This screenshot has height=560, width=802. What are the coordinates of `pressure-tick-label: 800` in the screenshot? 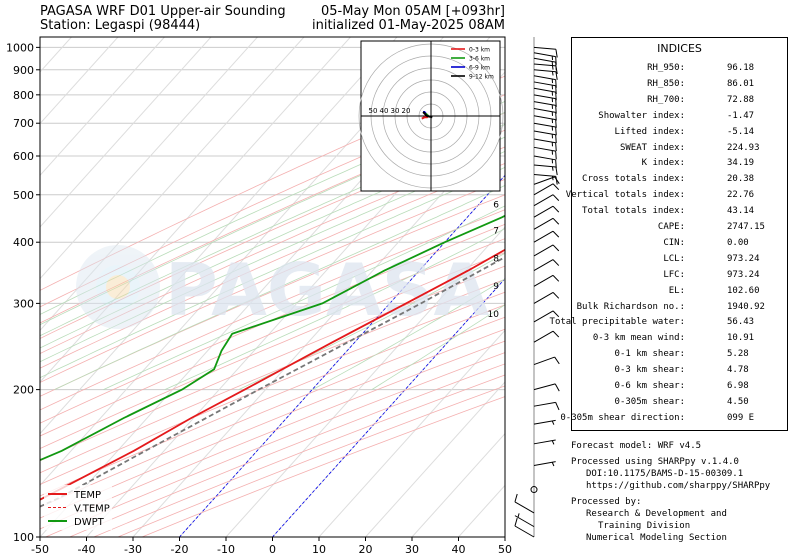 It's located at (23, 95).